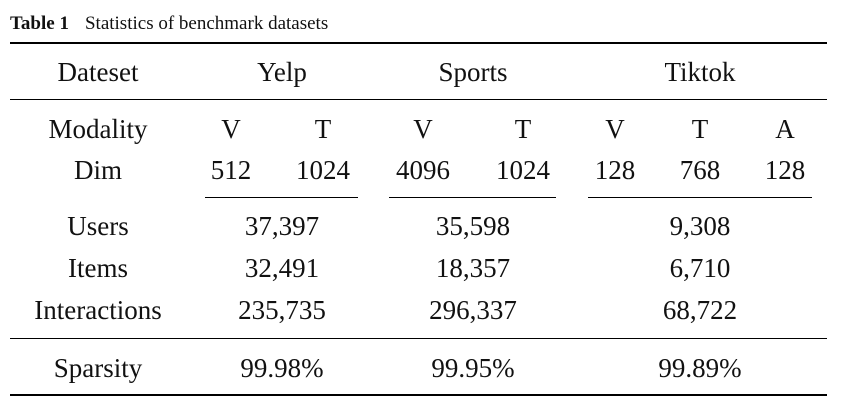 The height and width of the screenshot is (409, 853). What do you see at coordinates (418, 339) in the screenshot?
I see `sparsity-rule` at bounding box center [418, 339].